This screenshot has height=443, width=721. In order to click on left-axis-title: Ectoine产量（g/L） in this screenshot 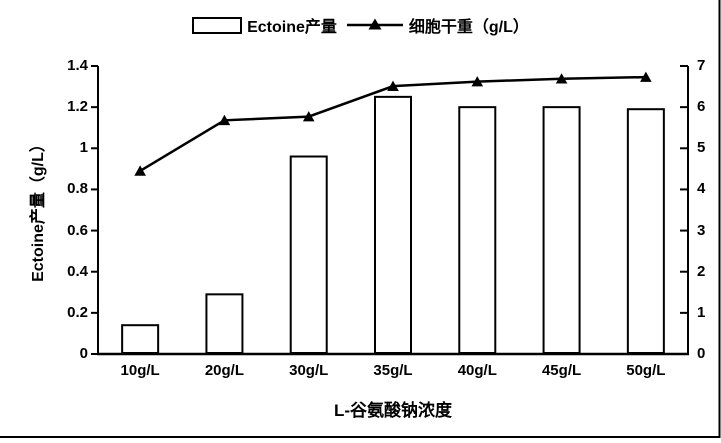, I will do `click(38, 209)`.